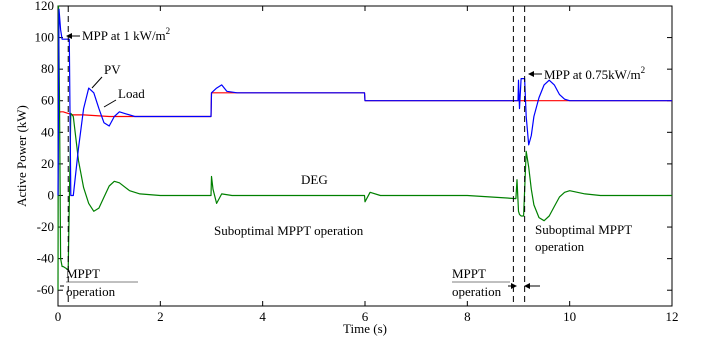  I want to click on y-tick-label: 20, so click(47, 163).